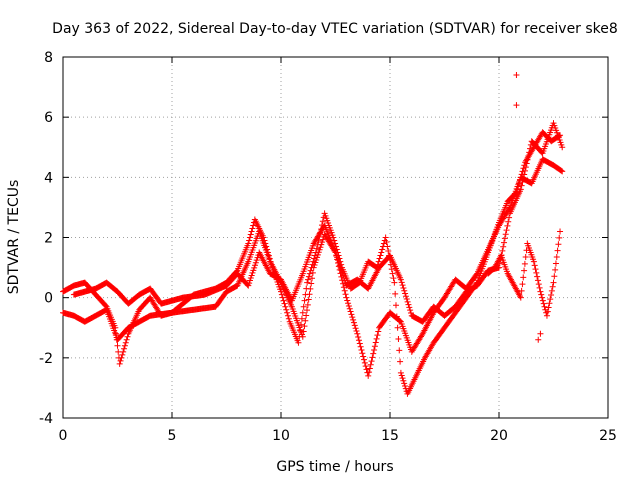  What do you see at coordinates (338, 436) in the screenshot?
I see `x-tick-labels: 0 5 10 15 20 25` at bounding box center [338, 436].